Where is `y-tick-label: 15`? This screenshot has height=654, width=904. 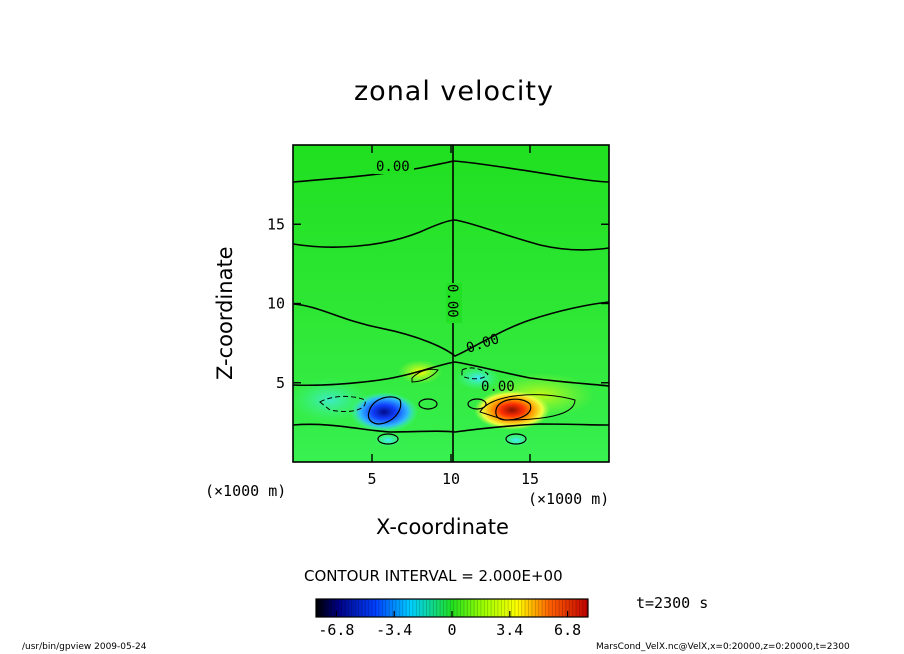 y-tick-label: 15 is located at coordinates (276, 224).